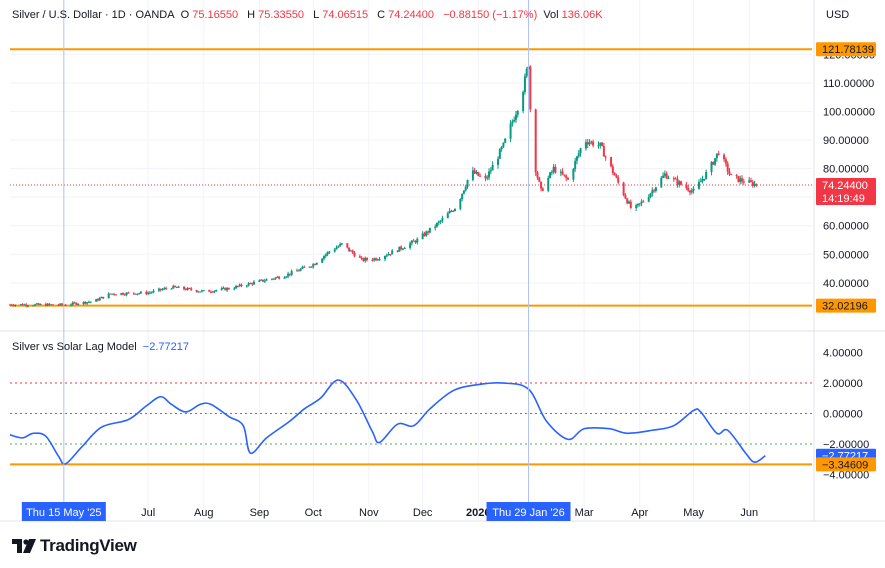 Image resolution: width=885 pixels, height=568 pixels. I want to click on time-tick-label: Aug, so click(204, 513).